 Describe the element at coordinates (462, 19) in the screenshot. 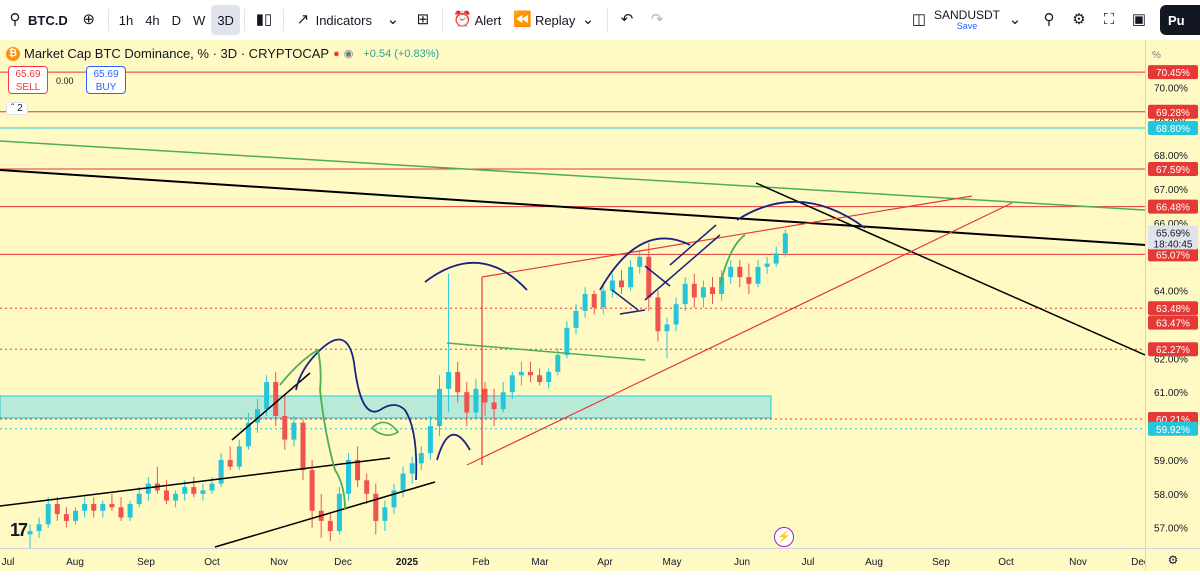

I see `alarm-icon: ⏰` at that location.